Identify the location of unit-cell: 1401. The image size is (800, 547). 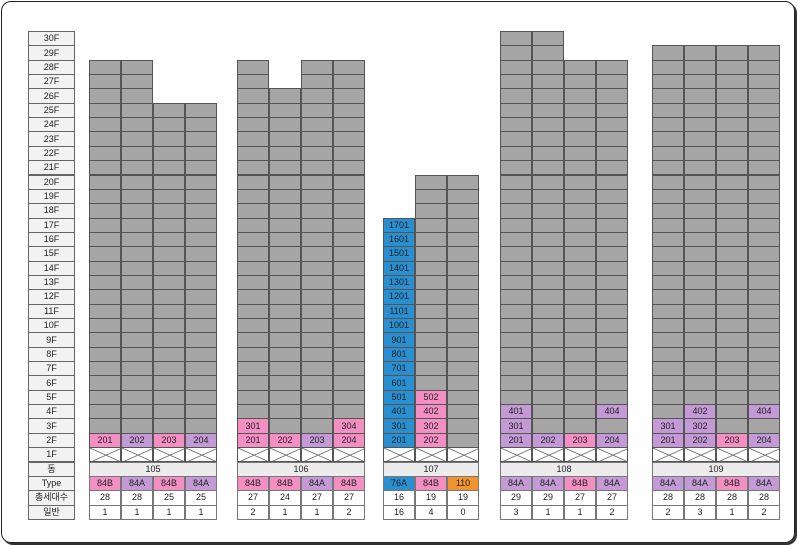
(399, 268).